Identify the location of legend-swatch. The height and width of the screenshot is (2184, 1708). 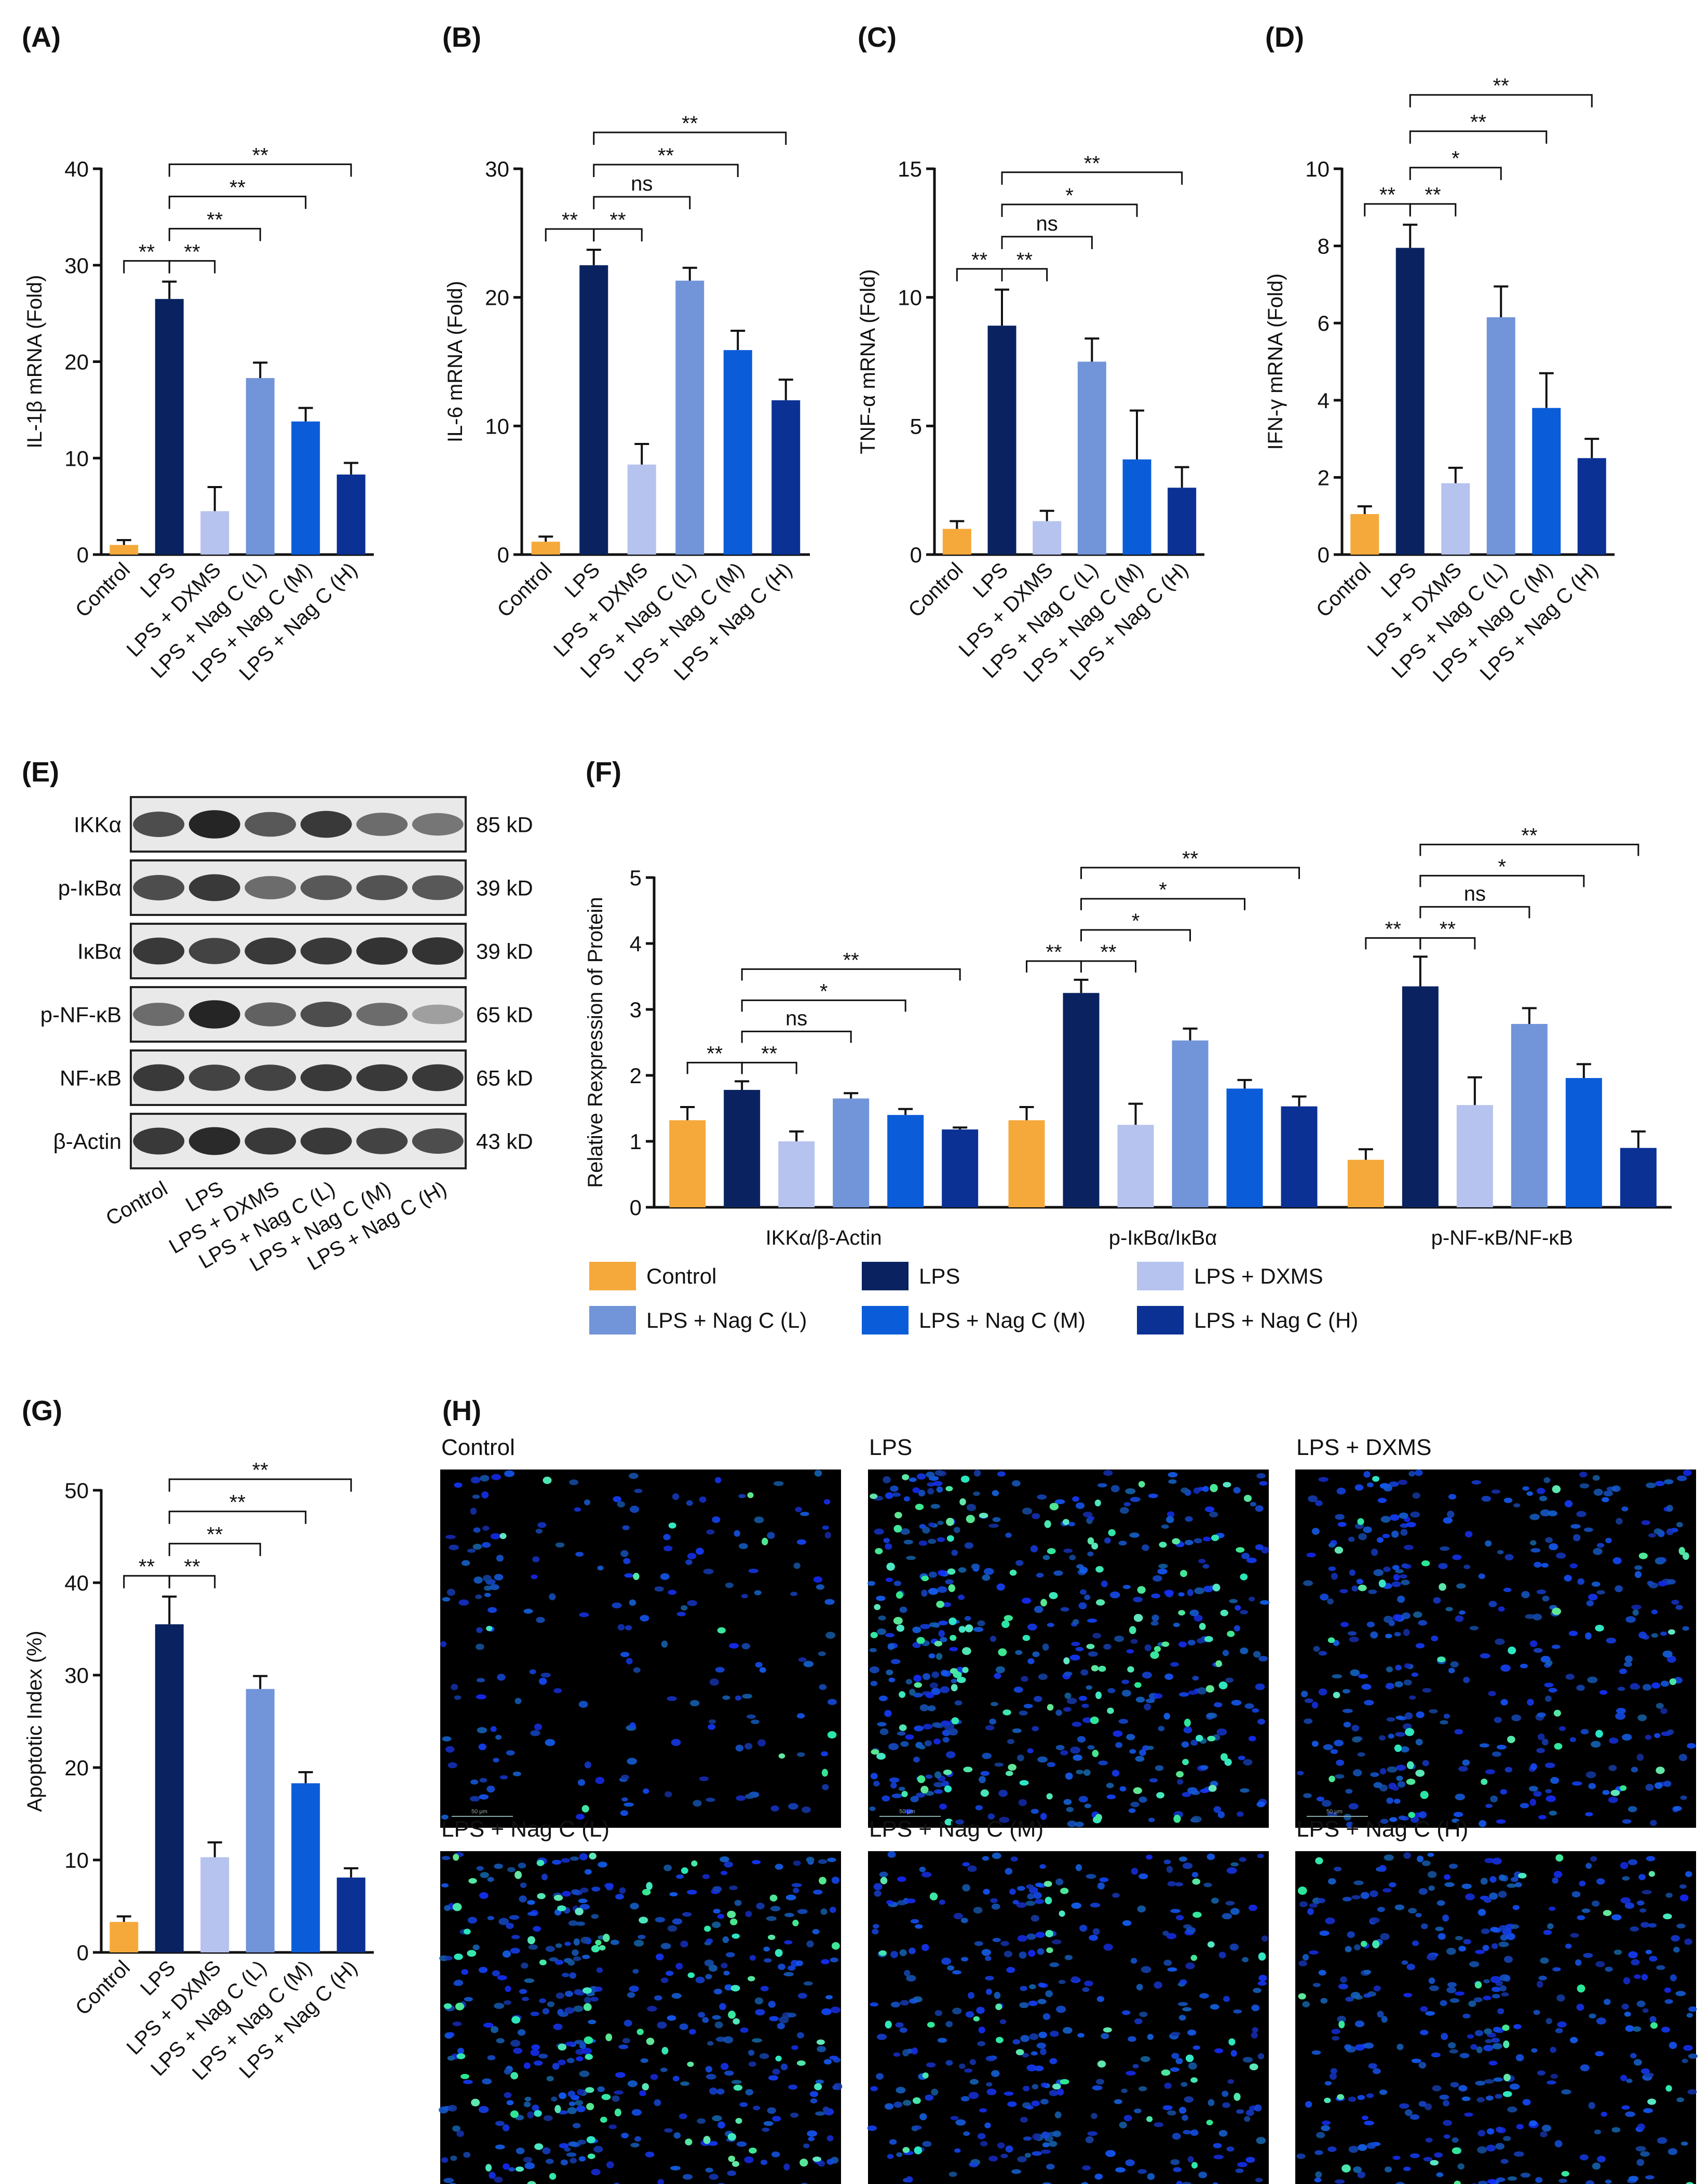
(1160, 1320).